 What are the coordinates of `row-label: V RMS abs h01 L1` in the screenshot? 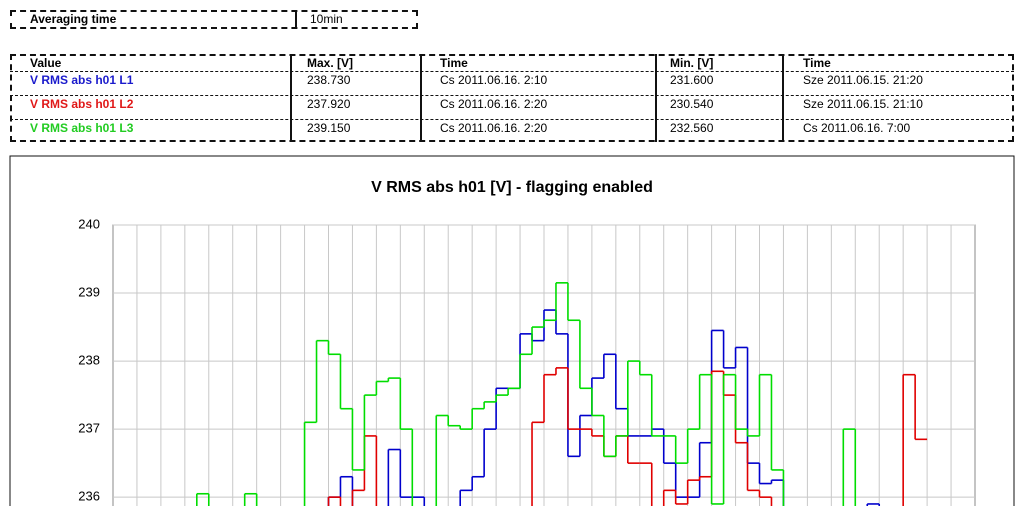 It's located at (82, 80).